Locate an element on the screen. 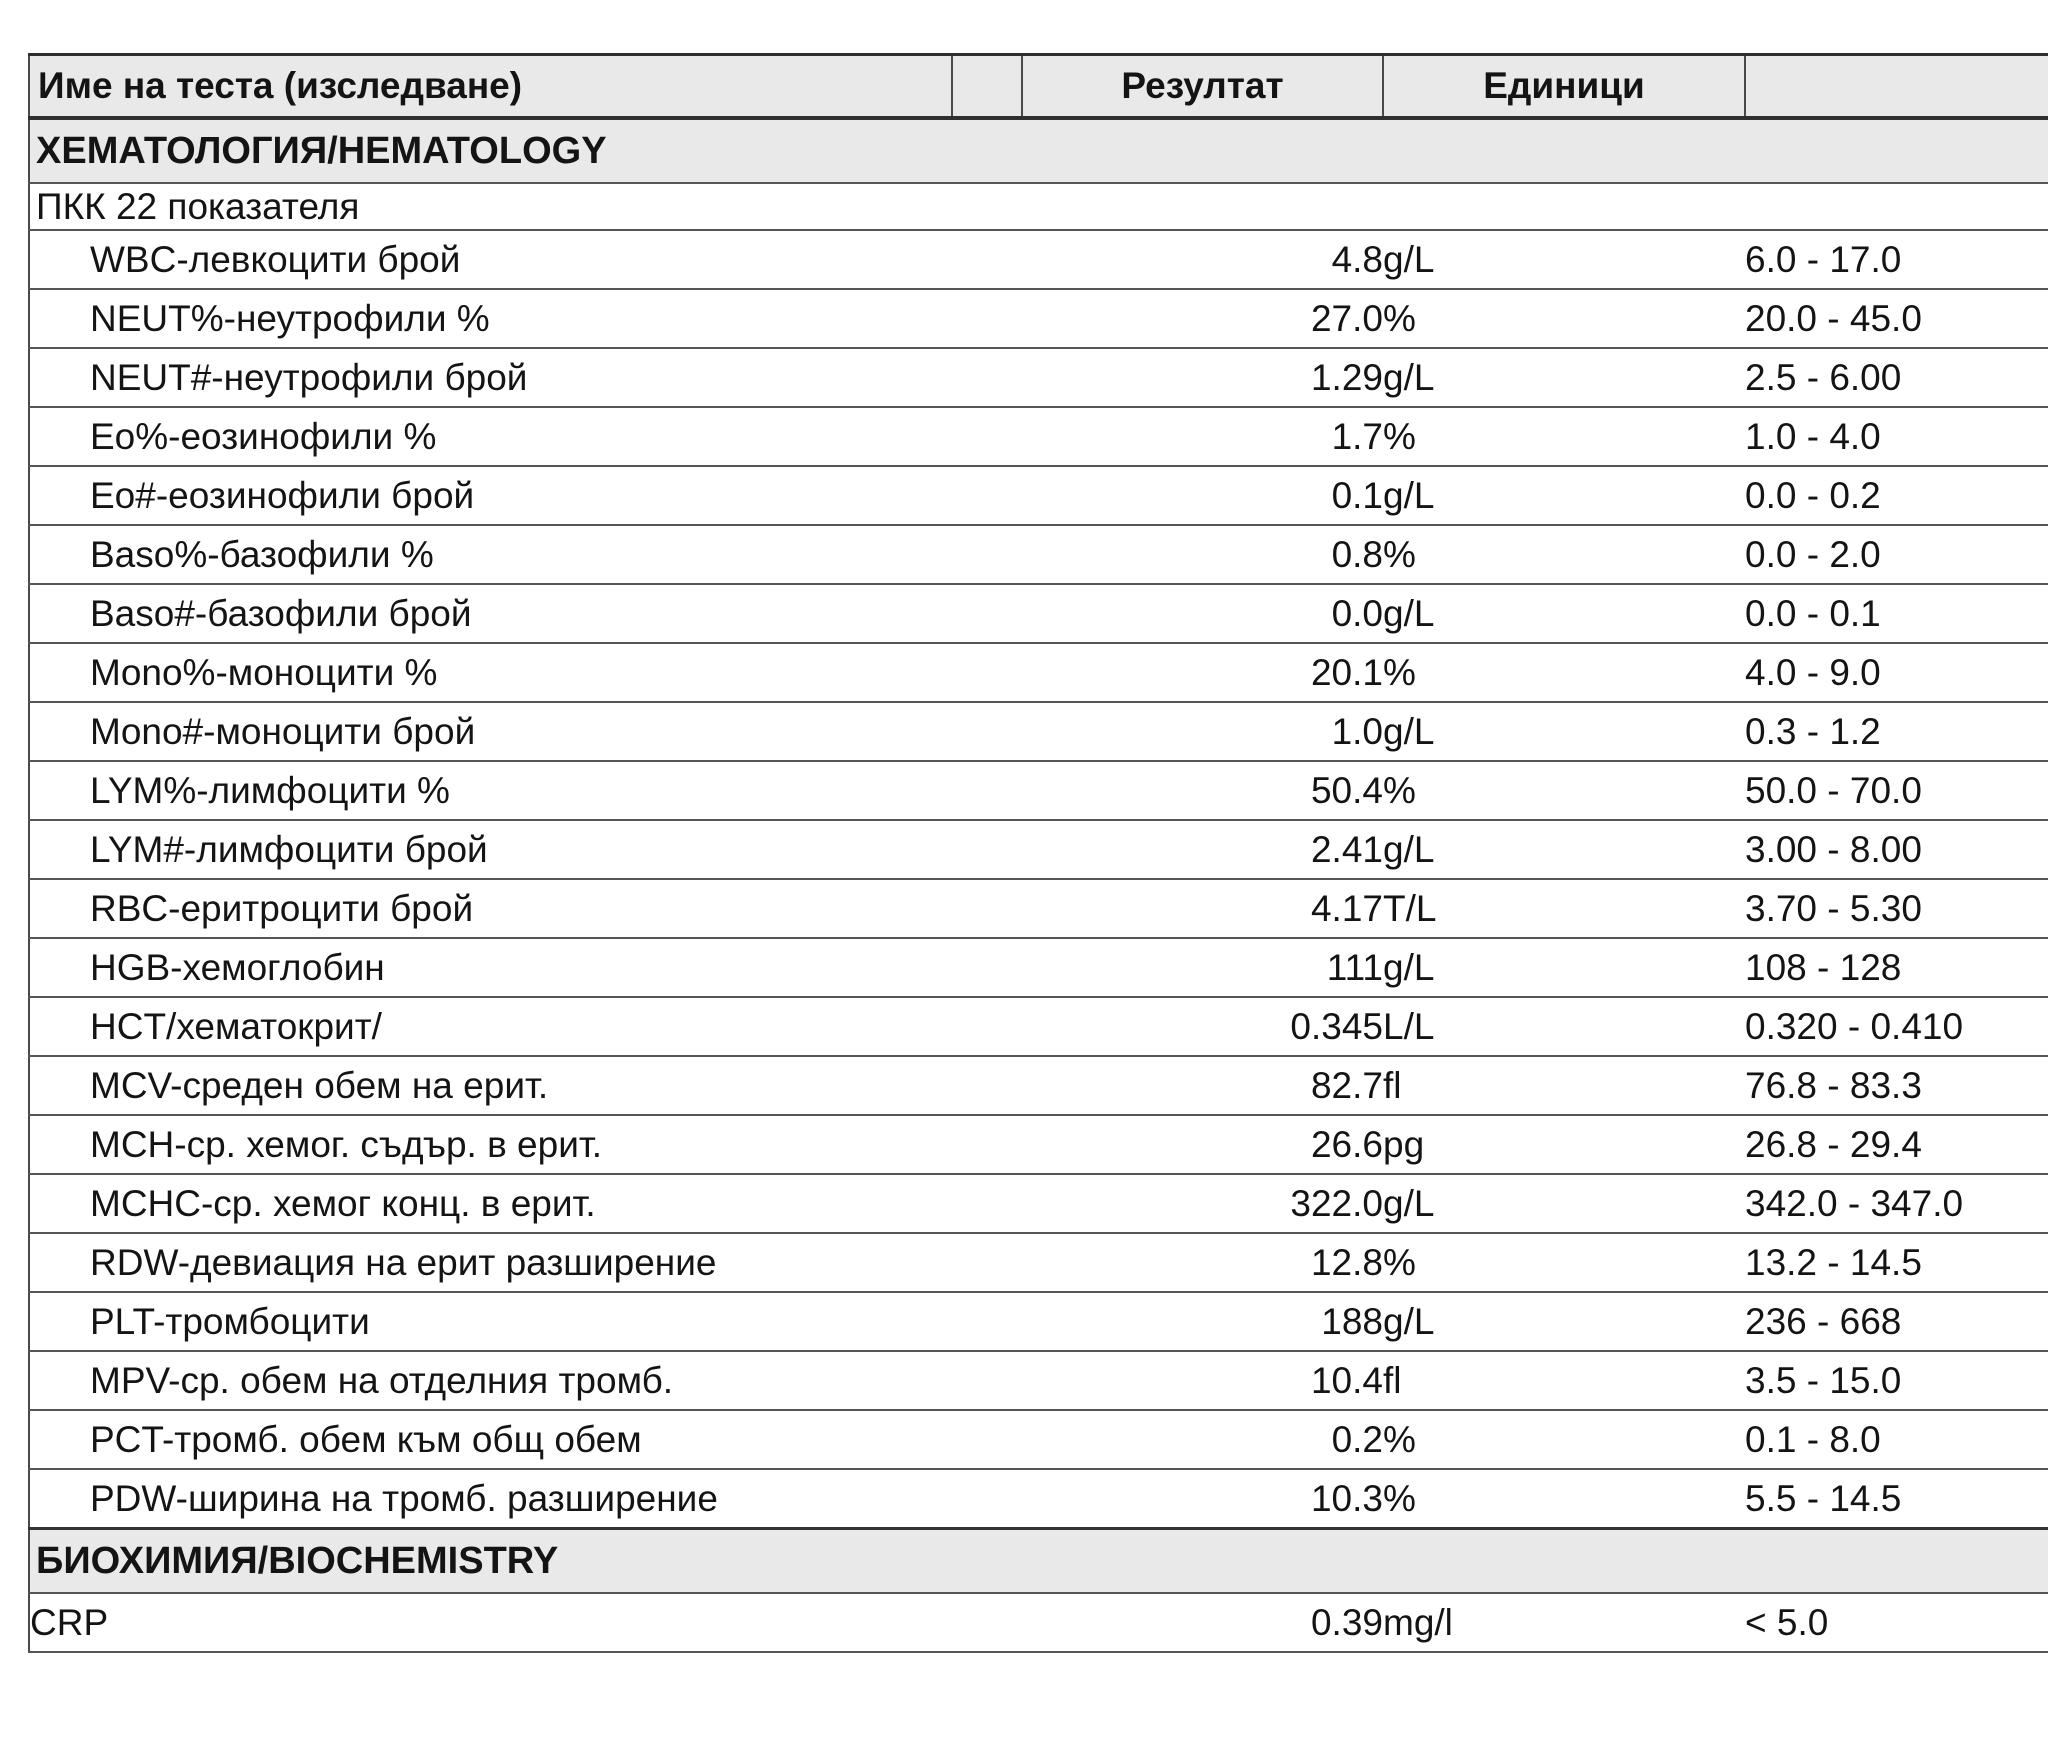 The height and width of the screenshot is (1745, 2048). test-name-cell: HGB-хемоглобин is located at coordinates (525, 968).